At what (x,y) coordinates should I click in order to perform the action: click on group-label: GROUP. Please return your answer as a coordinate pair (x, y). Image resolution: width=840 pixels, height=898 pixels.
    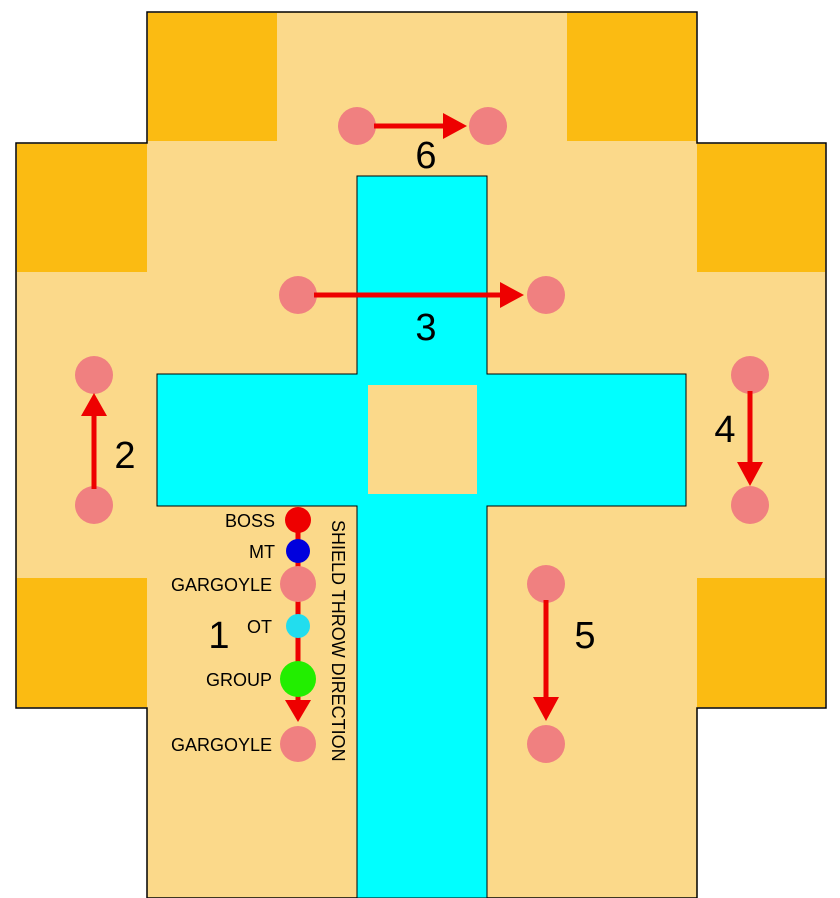
    Looking at the image, I should click on (239, 680).